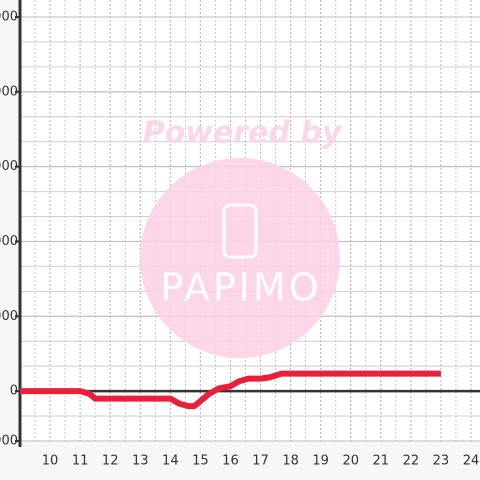 Image resolution: width=480 pixels, height=480 pixels. I want to click on x-tick-label: 24, so click(471, 461).